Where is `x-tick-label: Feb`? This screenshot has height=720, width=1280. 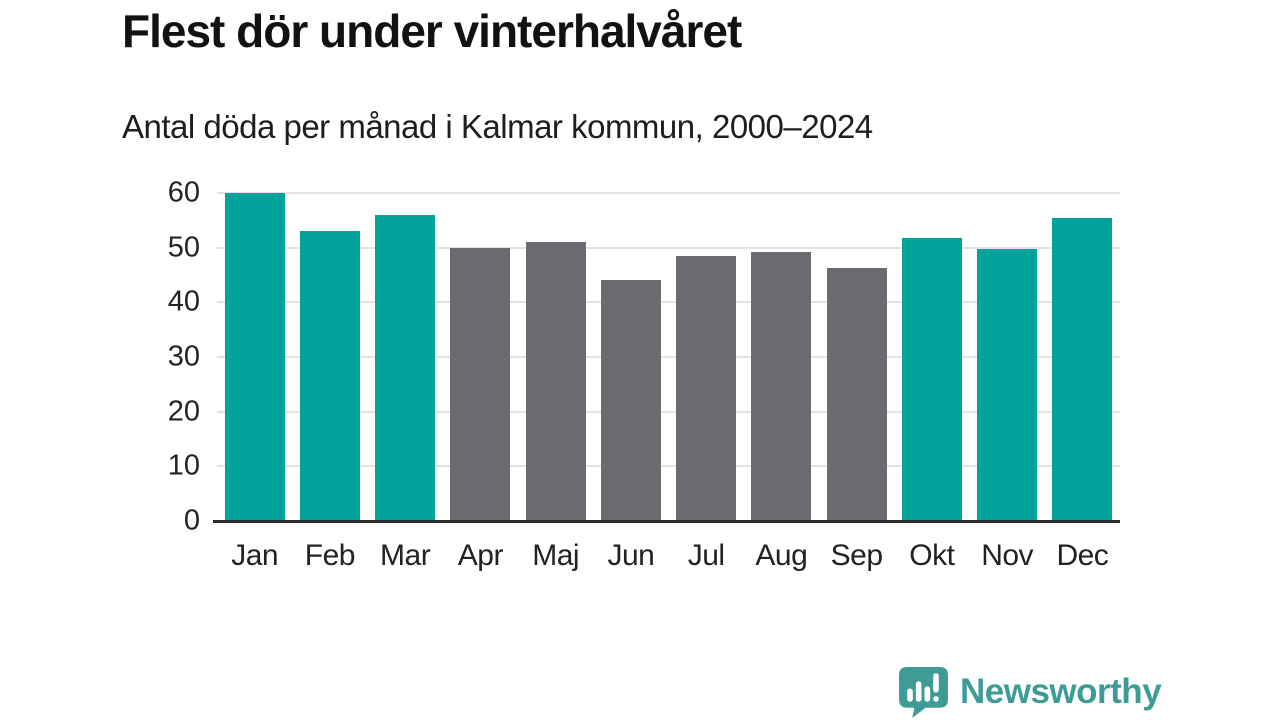 x-tick-label: Feb is located at coordinates (330, 555).